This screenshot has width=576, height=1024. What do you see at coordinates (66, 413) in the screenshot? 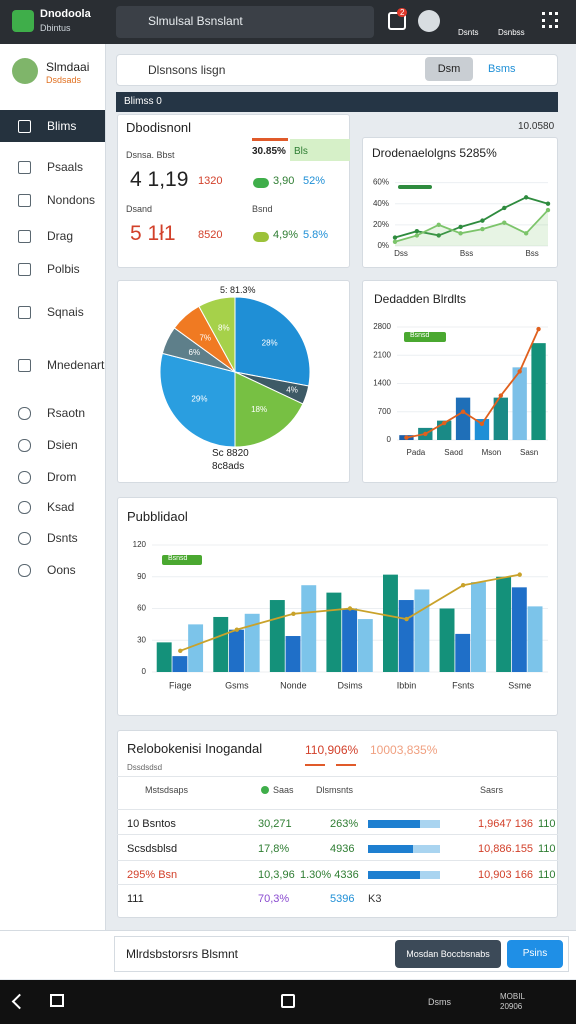
I see `nav-item: Rsaotn` at bounding box center [66, 413].